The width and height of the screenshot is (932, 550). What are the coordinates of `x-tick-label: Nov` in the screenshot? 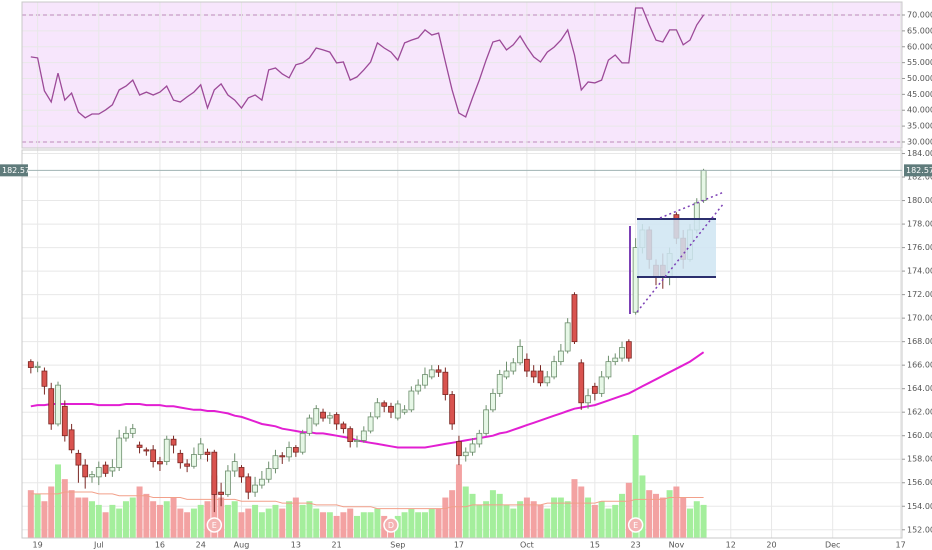 It's located at (677, 545).